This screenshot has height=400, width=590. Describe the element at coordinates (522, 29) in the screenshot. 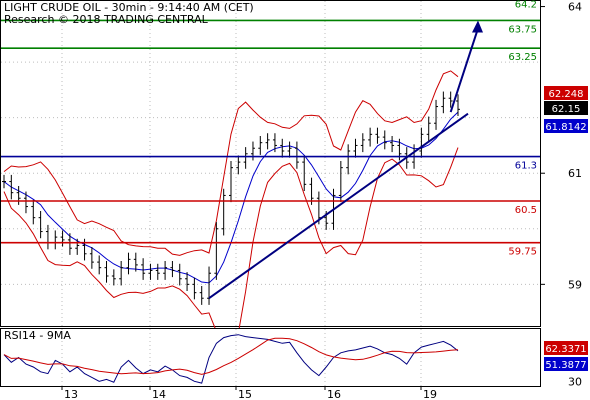

I see `level-label-63-75: 63.75` at that location.